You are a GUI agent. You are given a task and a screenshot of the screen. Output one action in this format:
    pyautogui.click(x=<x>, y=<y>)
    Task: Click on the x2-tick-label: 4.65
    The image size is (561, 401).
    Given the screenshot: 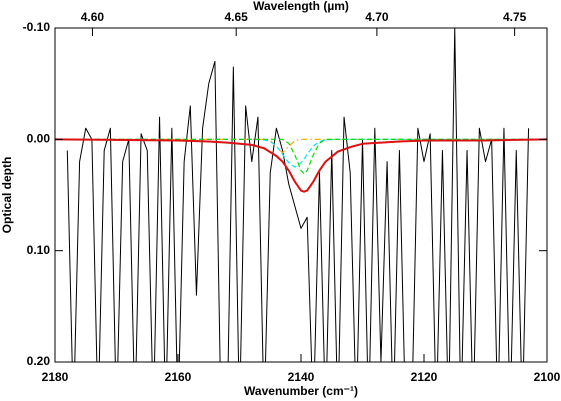 What is the action you would take?
    pyautogui.click(x=237, y=17)
    